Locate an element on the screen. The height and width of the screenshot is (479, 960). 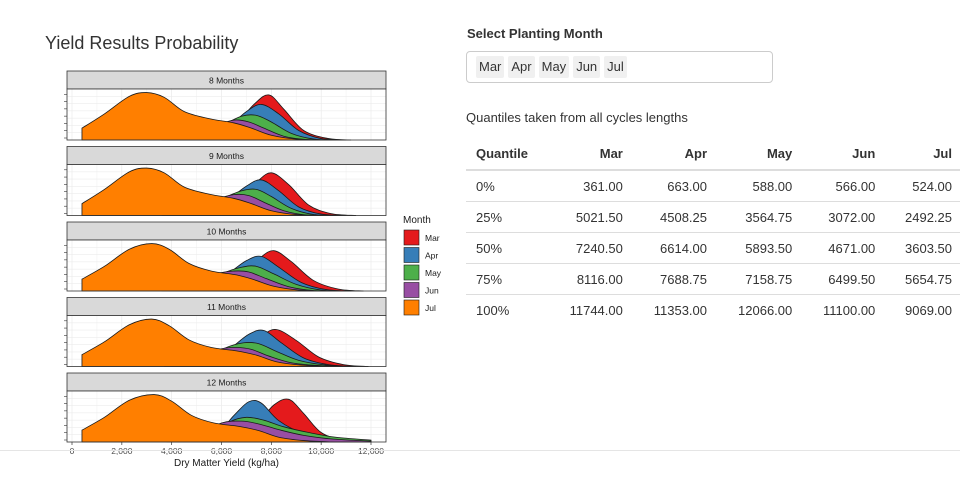
facet-title: 10 Months is located at coordinates (227, 232).